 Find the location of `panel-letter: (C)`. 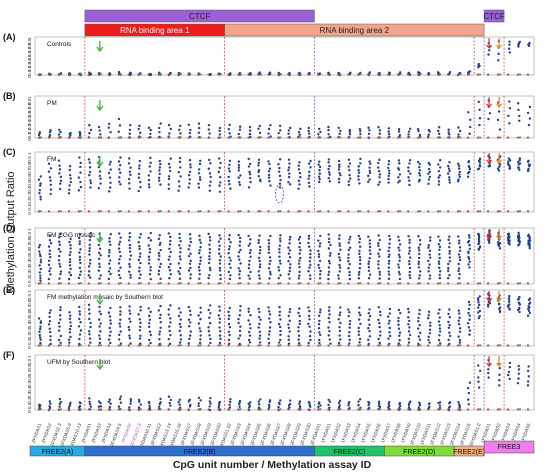

panel-letter: (C) is located at coordinates (9, 152).